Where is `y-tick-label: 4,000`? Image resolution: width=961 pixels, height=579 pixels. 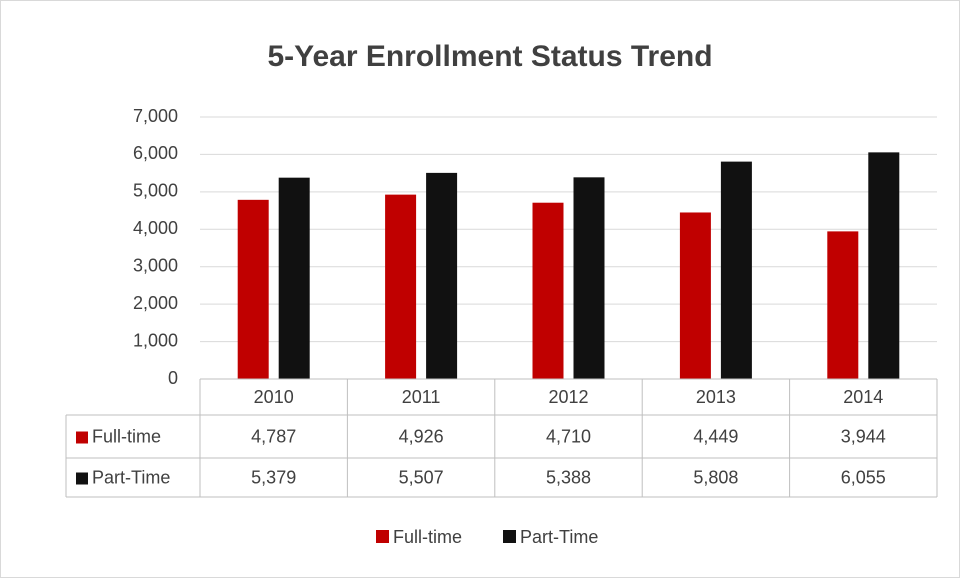
y-tick-label: 4,000 is located at coordinates (155, 228).